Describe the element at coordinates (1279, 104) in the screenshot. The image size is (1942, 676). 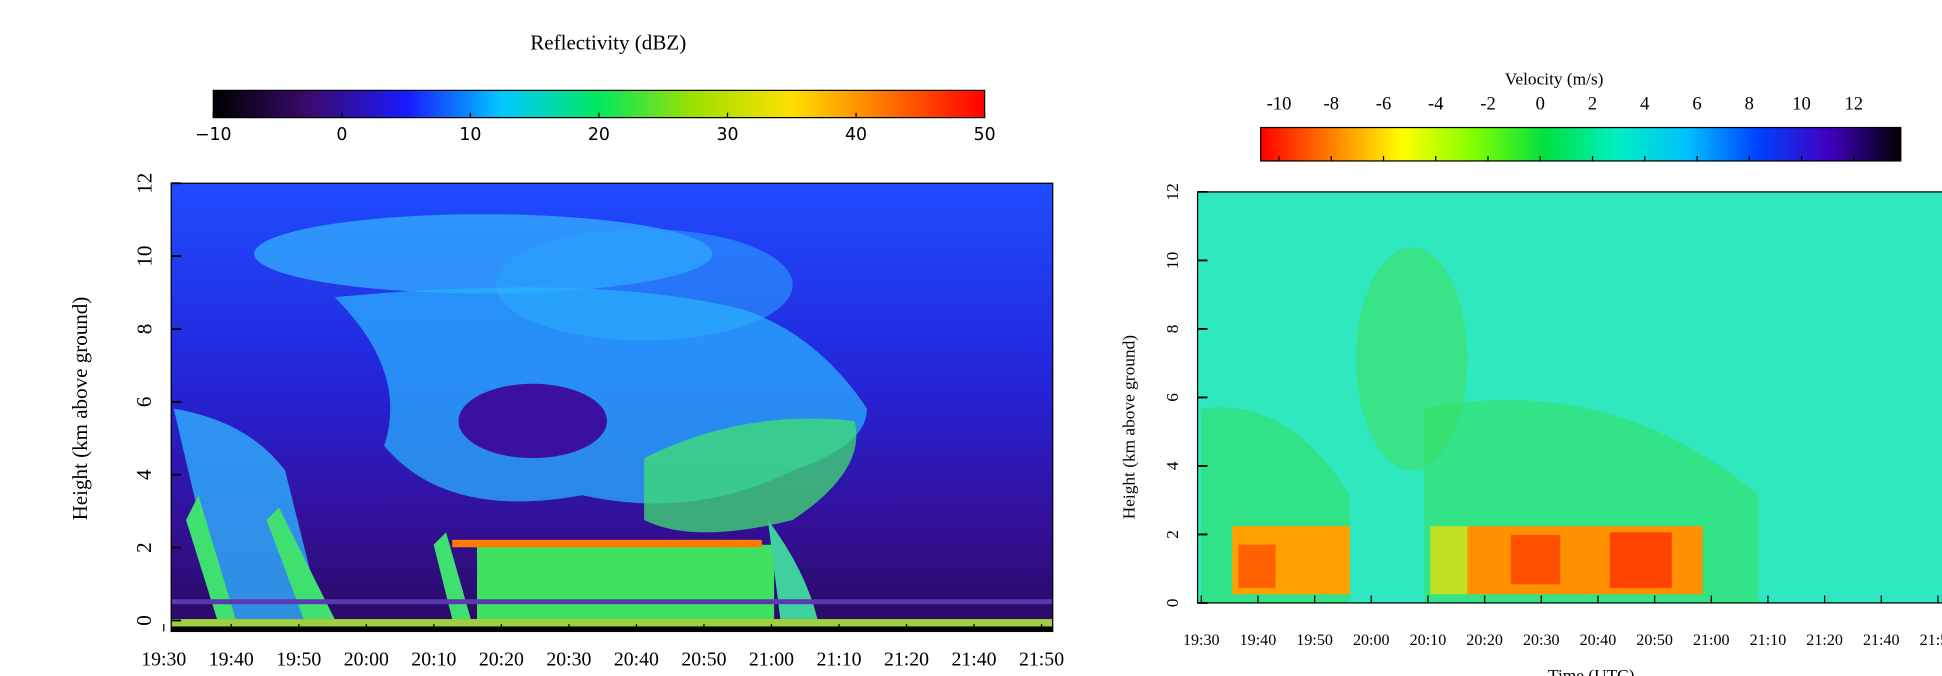
I see `colorbar-tick-label: -10` at that location.